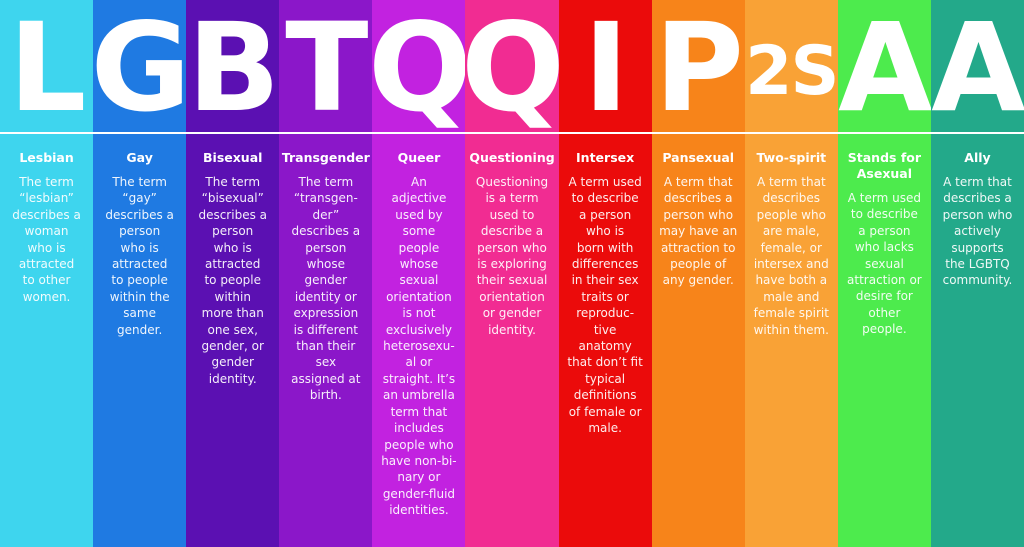 This screenshot has height=547, width=1024. I want to click on term-title: Stands for Asexual, so click(884, 165).